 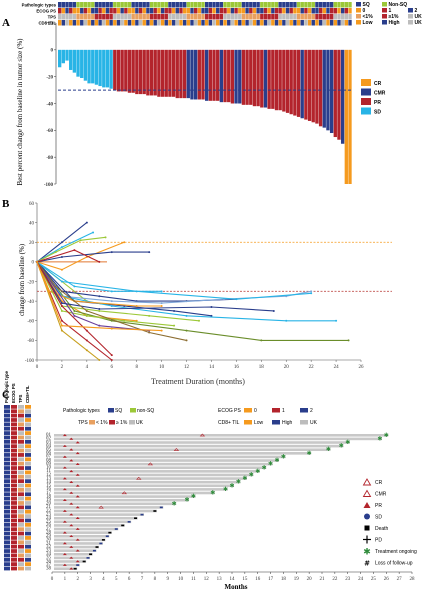 What do you see at coordinates (367, 516) in the screenshot?
I see `panel-c-marker-legend-symbol` at bounding box center [367, 516].